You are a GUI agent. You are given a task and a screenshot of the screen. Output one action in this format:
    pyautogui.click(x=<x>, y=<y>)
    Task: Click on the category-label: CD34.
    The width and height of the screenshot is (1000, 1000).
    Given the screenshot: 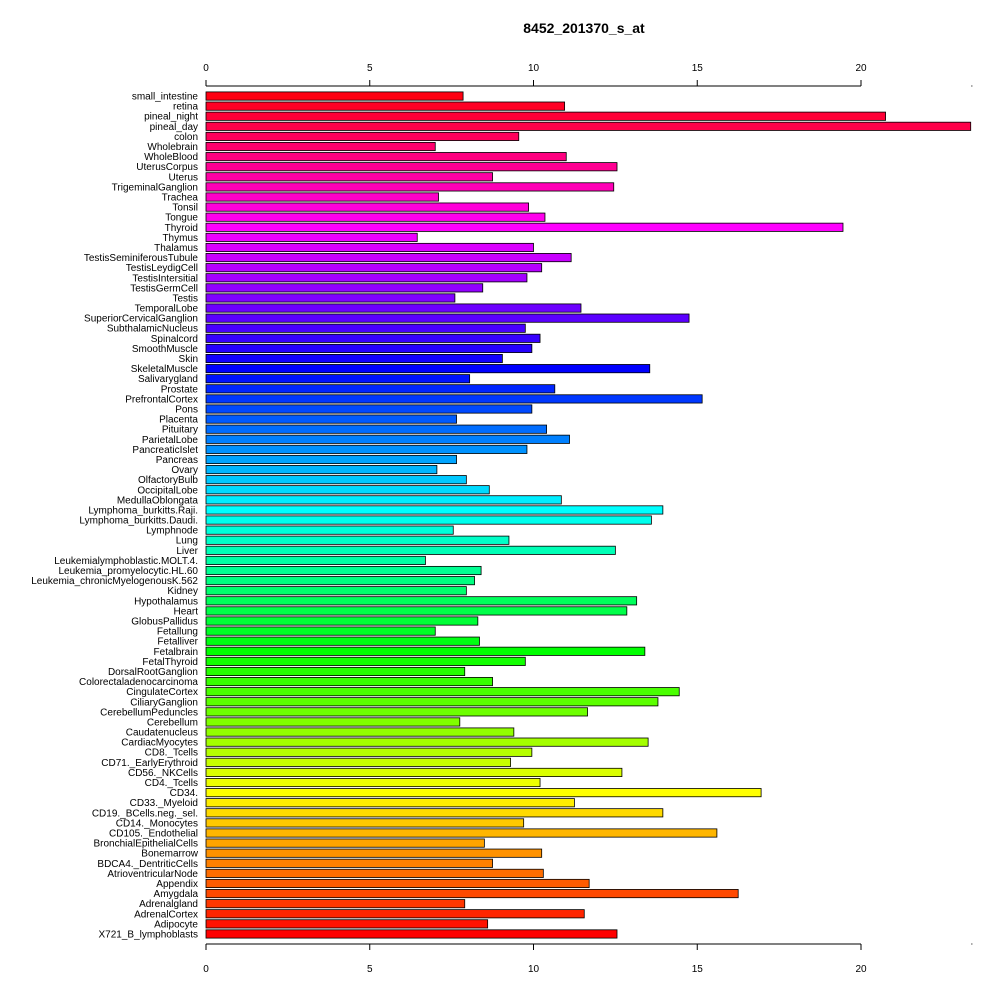 What is the action you would take?
    pyautogui.click(x=184, y=793)
    